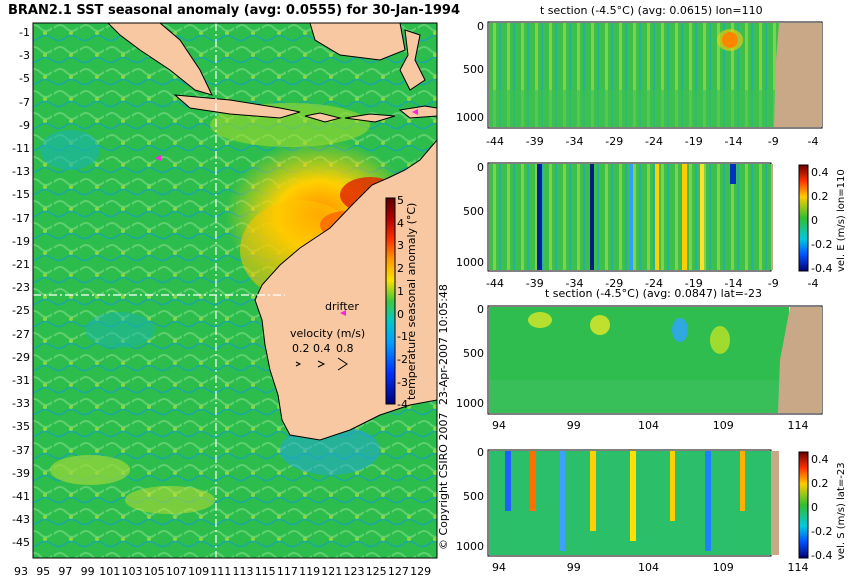 This screenshot has height=580, width=850. What do you see at coordinates (499, 425) in the screenshot?
I see `panel-x-tick: 94` at bounding box center [499, 425].